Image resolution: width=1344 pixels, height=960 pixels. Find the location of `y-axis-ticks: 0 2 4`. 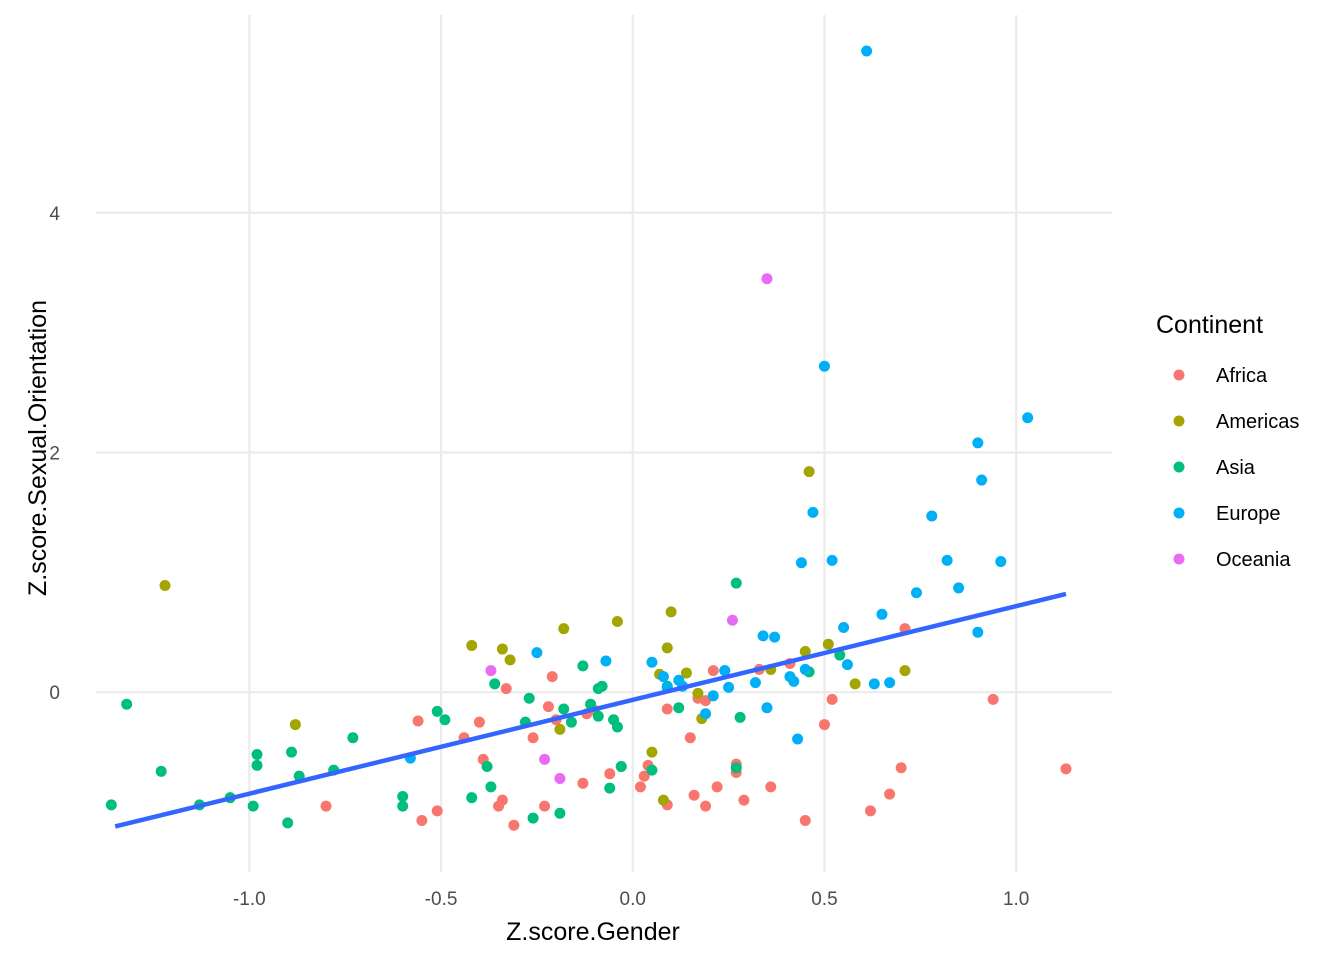

y-axis-ticks: 0 2 4 is located at coordinates (54, 454).